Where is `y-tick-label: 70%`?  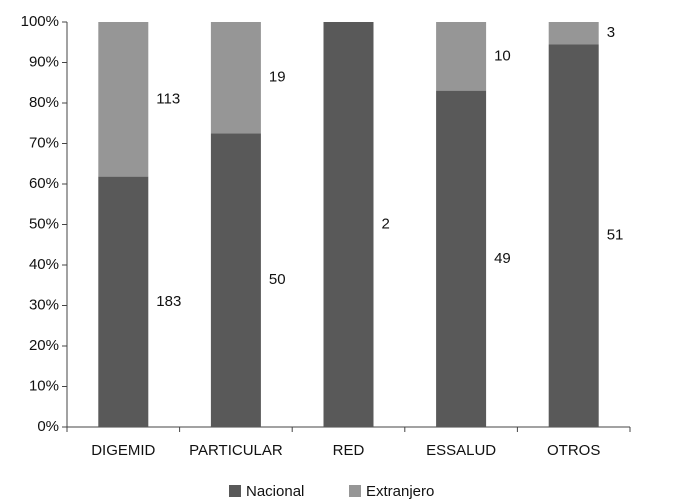
y-tick-label: 70% is located at coordinates (44, 142).